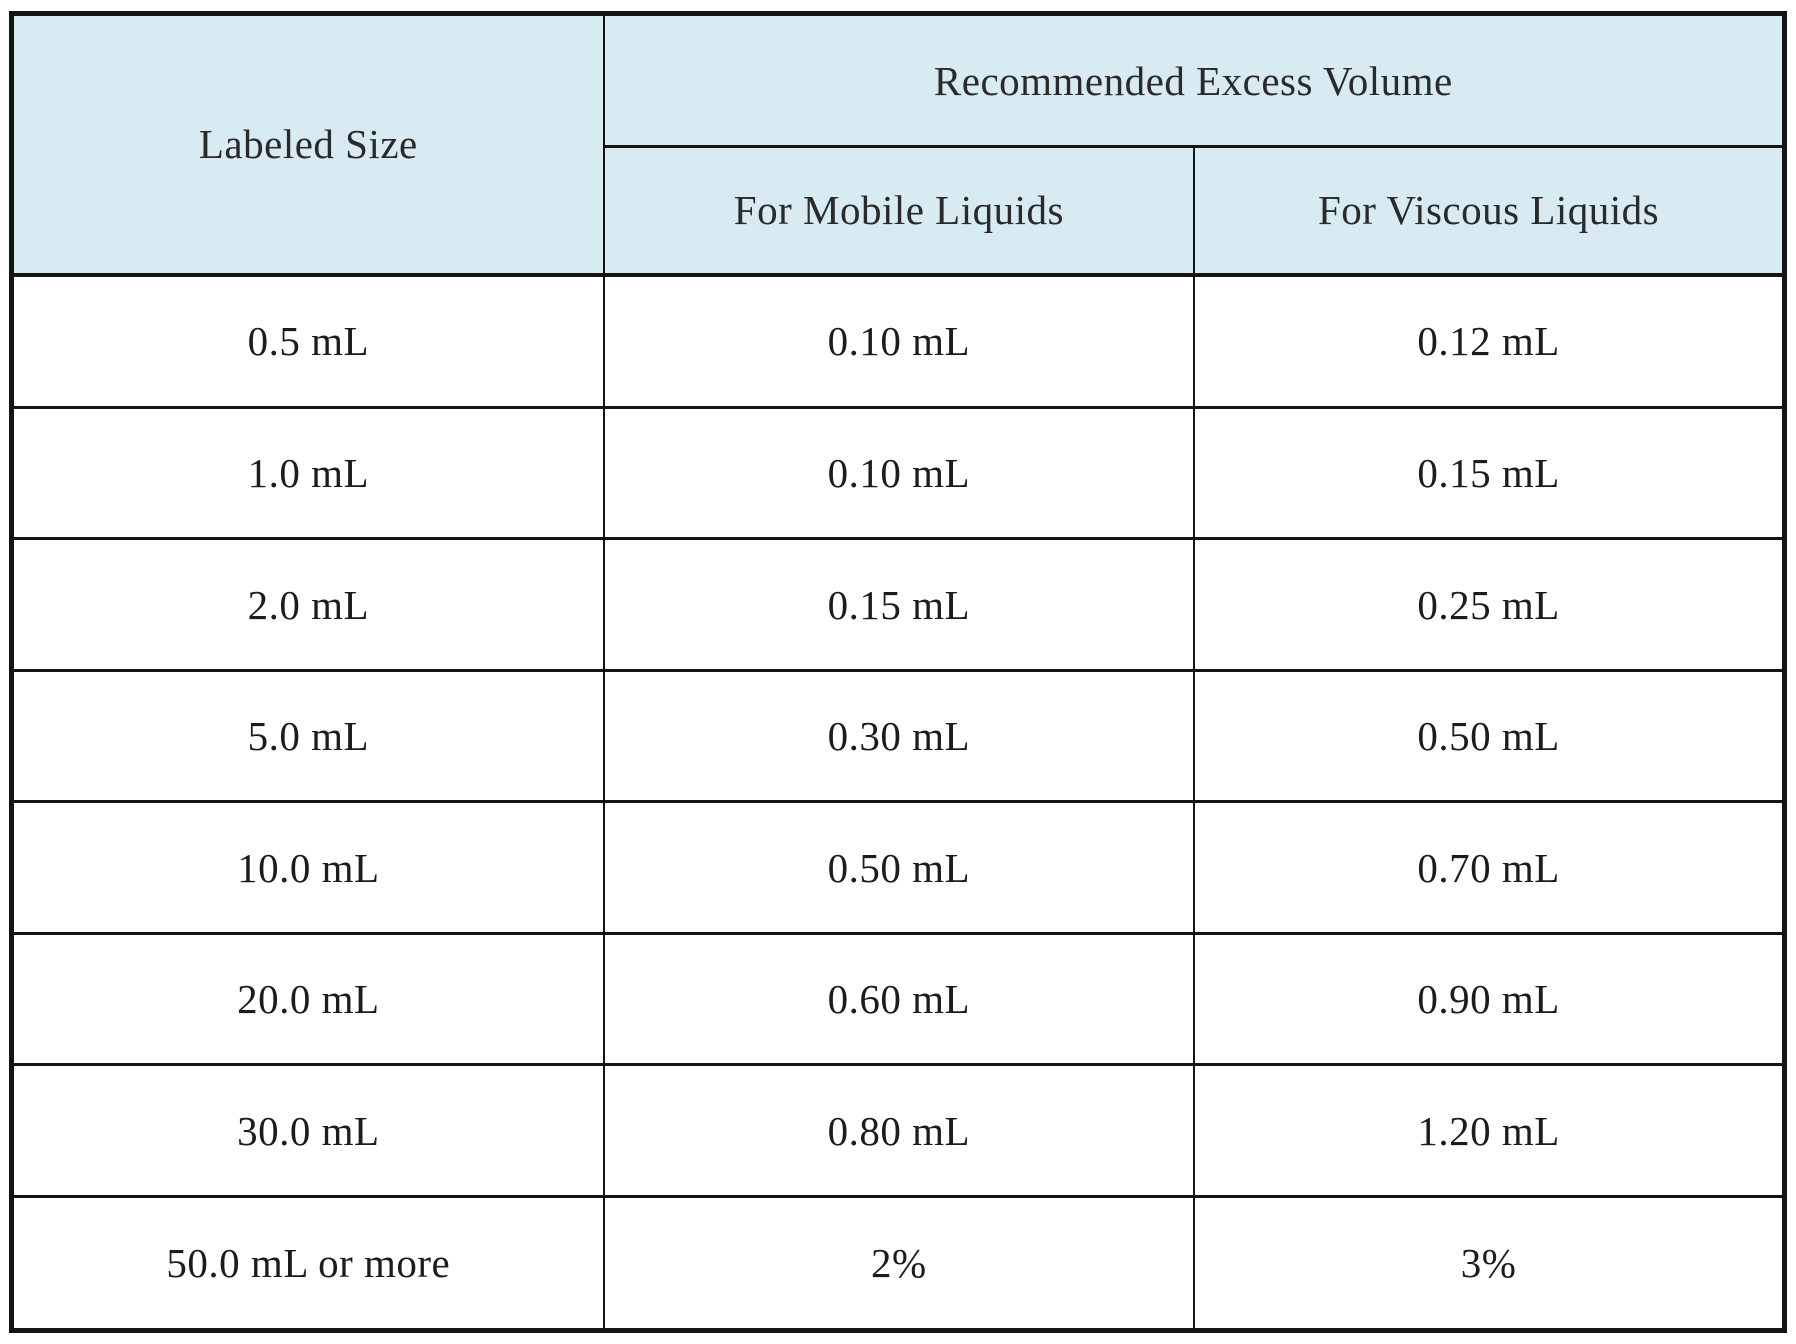 Image resolution: width=1796 pixels, height=1344 pixels. What do you see at coordinates (307, 473) in the screenshot?
I see `cell-labeled-size: 1.0 mL` at bounding box center [307, 473].